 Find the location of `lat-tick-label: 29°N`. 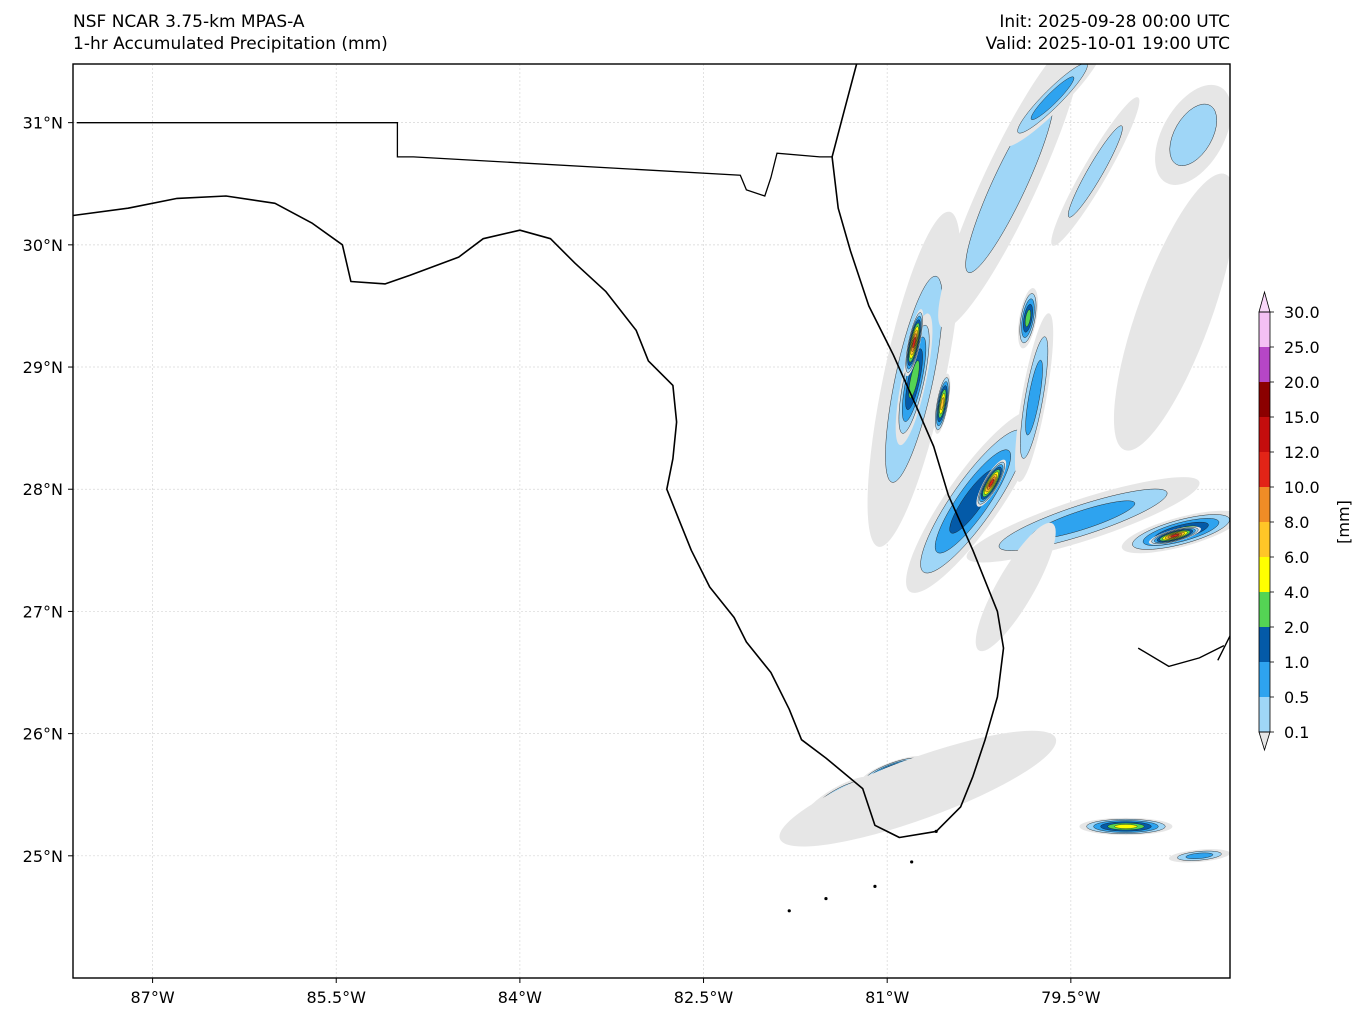

lat-tick-label: 29°N is located at coordinates (43, 367).